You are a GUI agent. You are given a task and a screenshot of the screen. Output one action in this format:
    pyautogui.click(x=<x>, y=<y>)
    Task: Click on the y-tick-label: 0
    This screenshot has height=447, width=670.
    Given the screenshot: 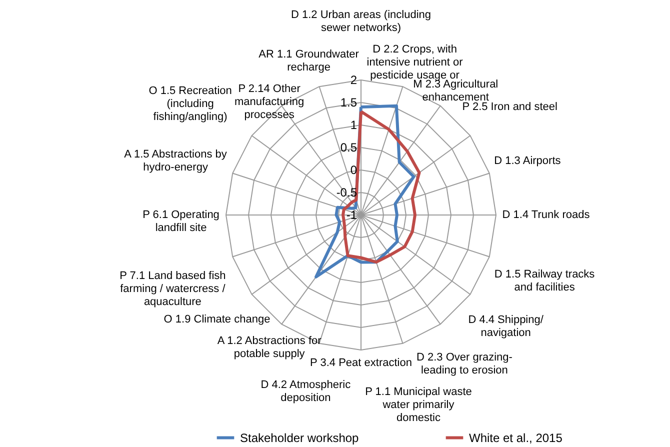 What is the action you would take?
    pyautogui.click(x=354, y=170)
    